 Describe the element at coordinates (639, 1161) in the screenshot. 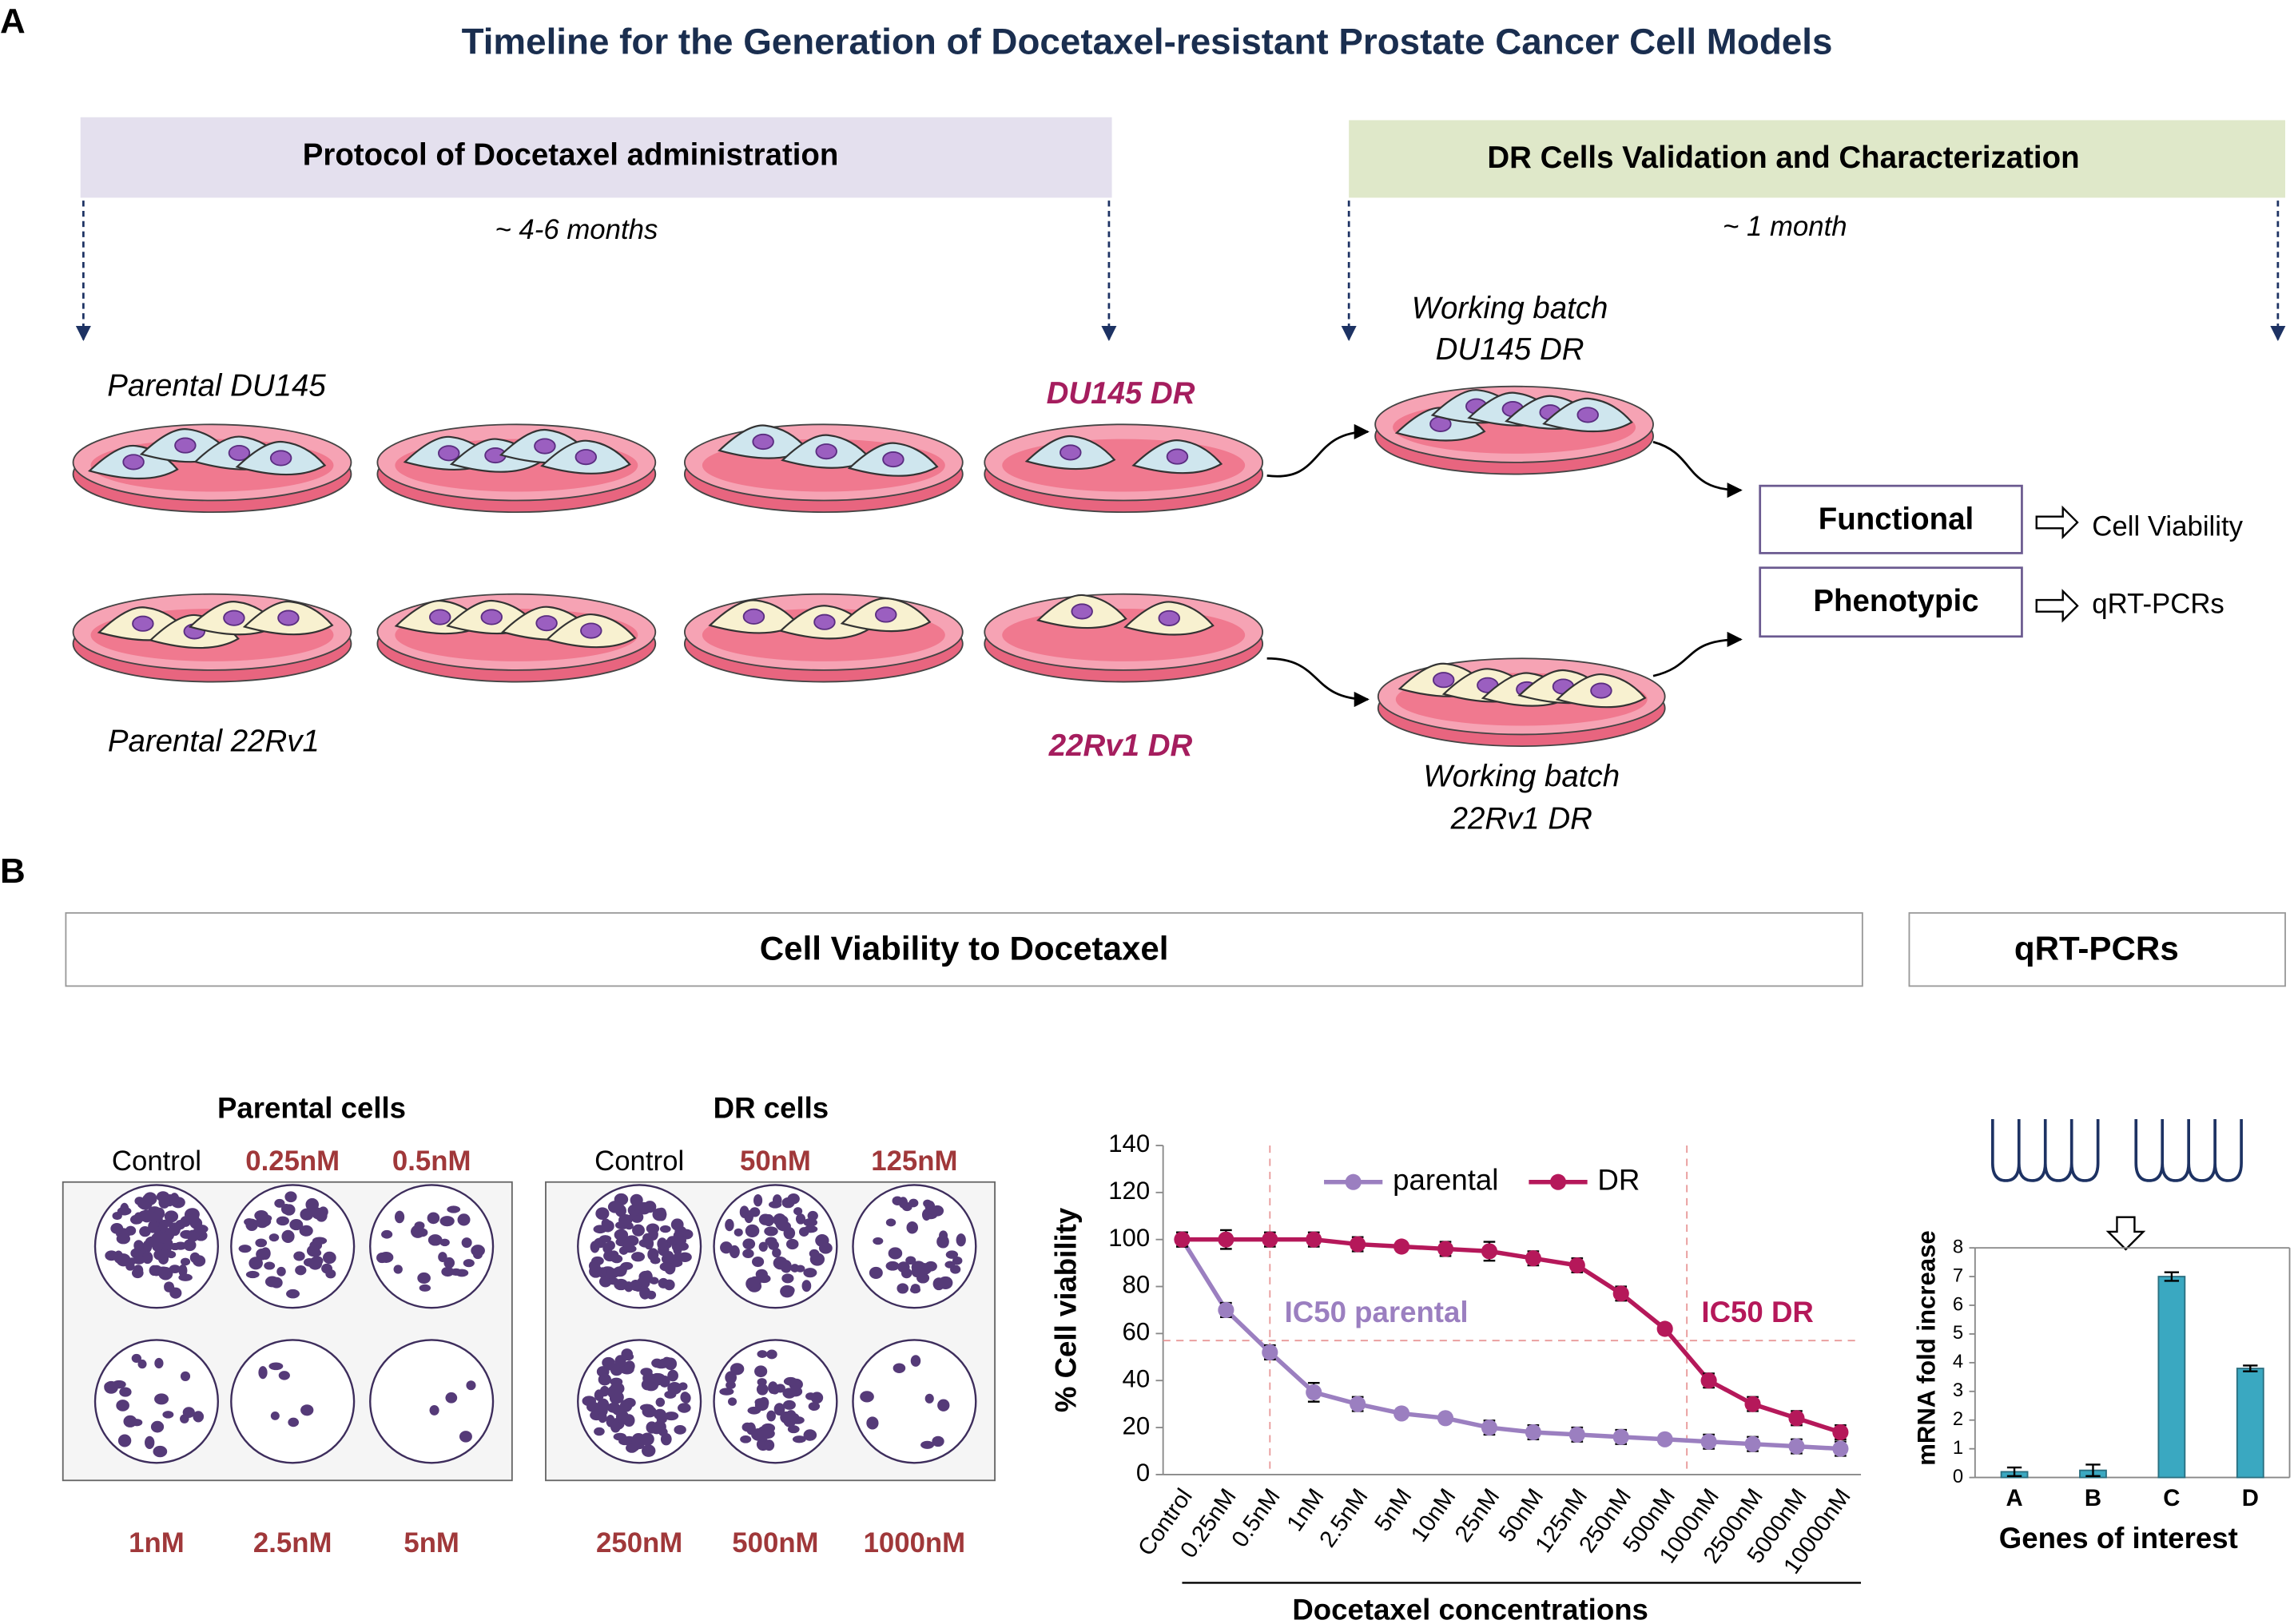

I see `well-label: Control` at that location.